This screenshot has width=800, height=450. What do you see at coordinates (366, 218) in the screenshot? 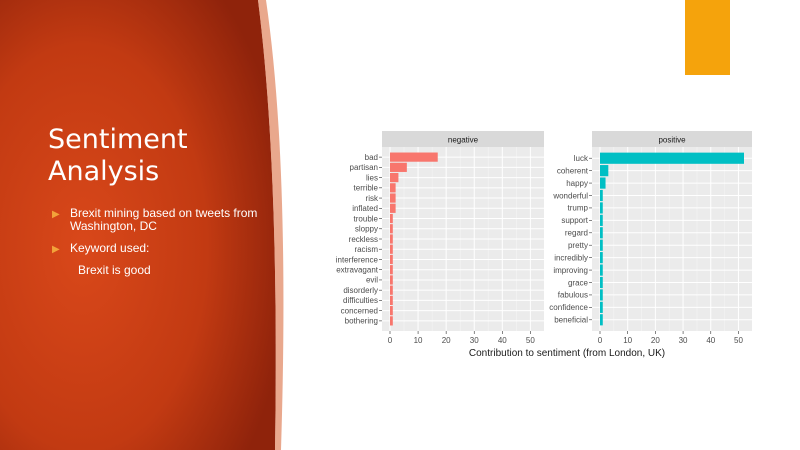
I see `y-tick-label: trouble` at bounding box center [366, 218].